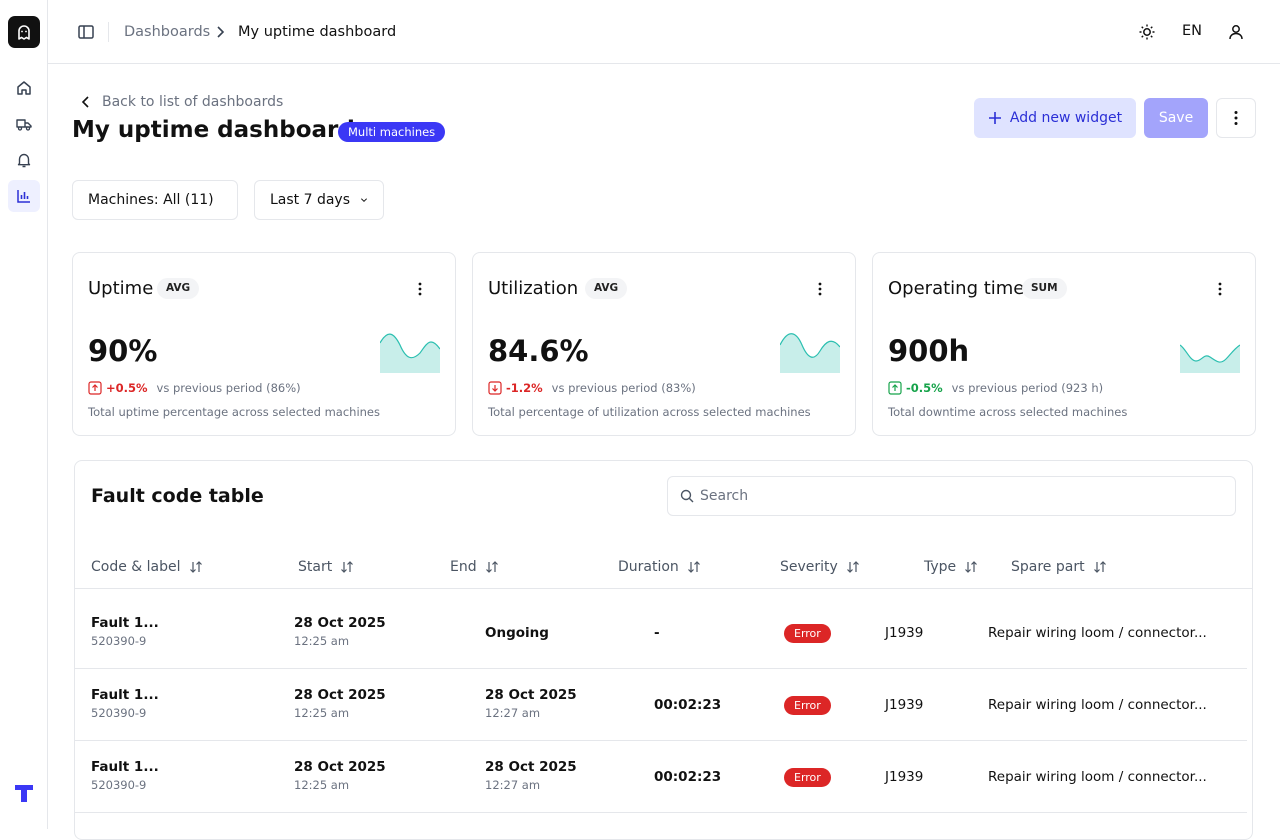 The width and height of the screenshot is (1280, 840). What do you see at coordinates (125, 703) in the screenshot?
I see `code-cell: Fault 1... 520390-9` at bounding box center [125, 703].